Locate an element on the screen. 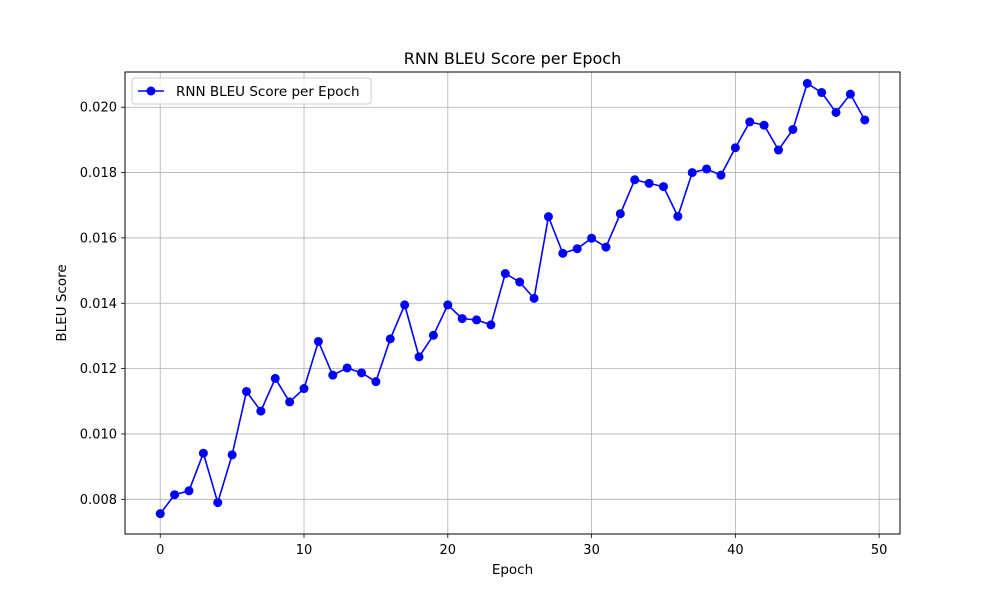 This screenshot has height=600, width=1000. chart-title: RNN BLEU Score per Epoch is located at coordinates (513, 58).